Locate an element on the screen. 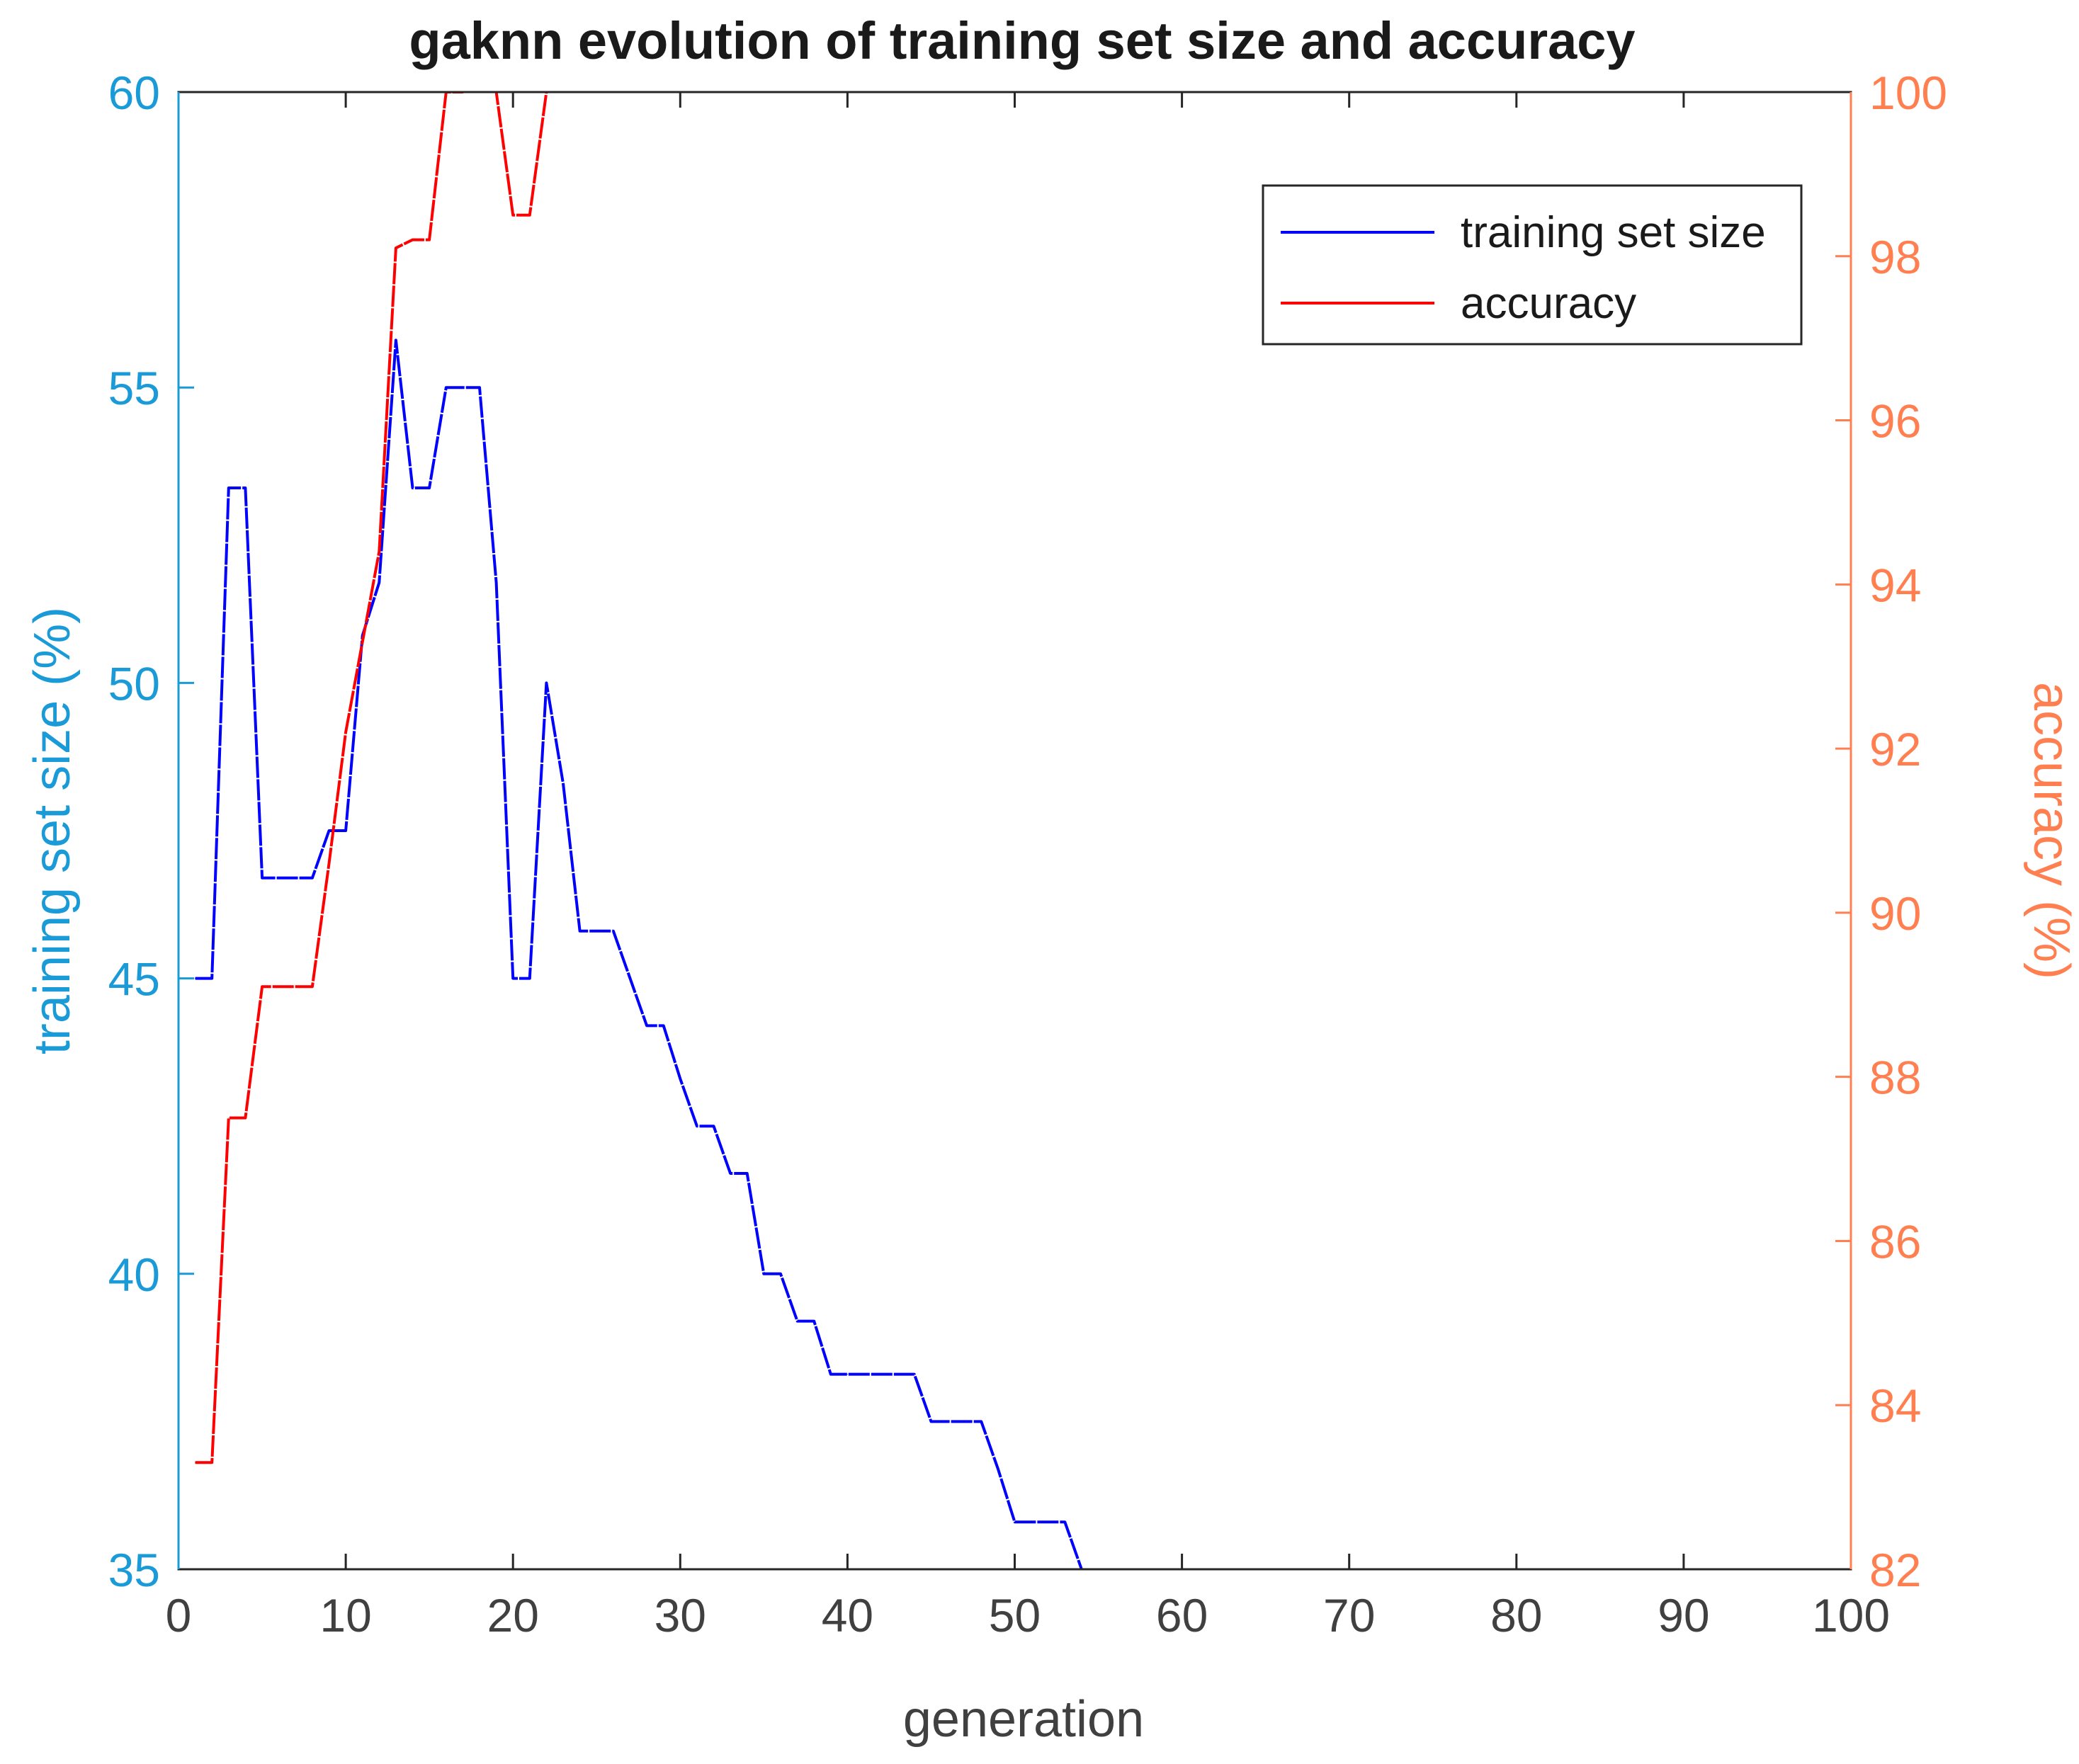  legend-label-training-set-size: training set size is located at coordinates (1613, 233).